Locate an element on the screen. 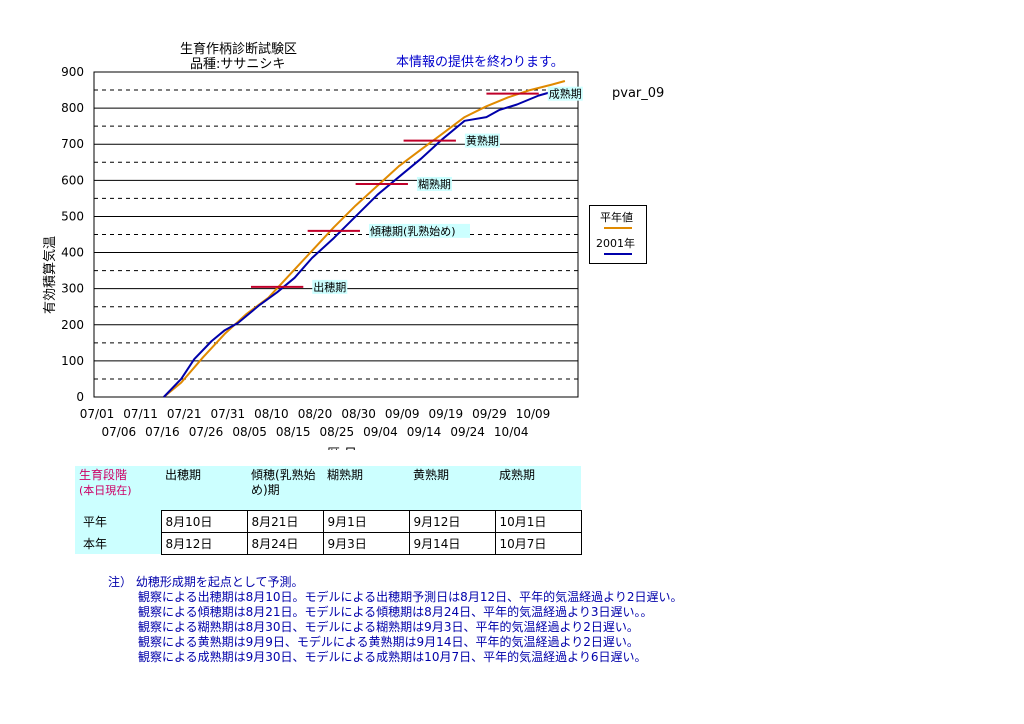 Image resolution: width=1024 pixels, height=724 pixels. y-tick-label: 300 is located at coordinates (72, 289).